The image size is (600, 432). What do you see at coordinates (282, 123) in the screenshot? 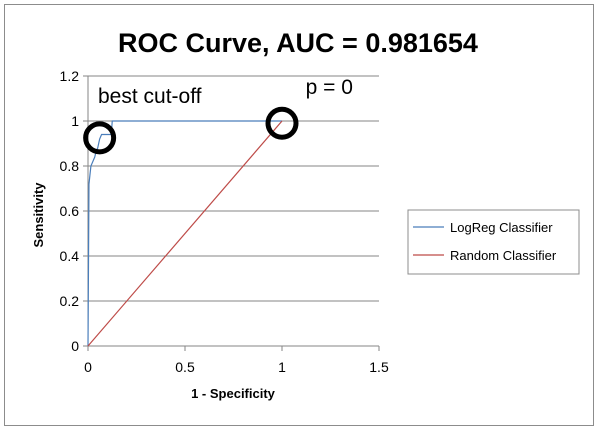
I see `marker-p-zero` at bounding box center [282, 123].